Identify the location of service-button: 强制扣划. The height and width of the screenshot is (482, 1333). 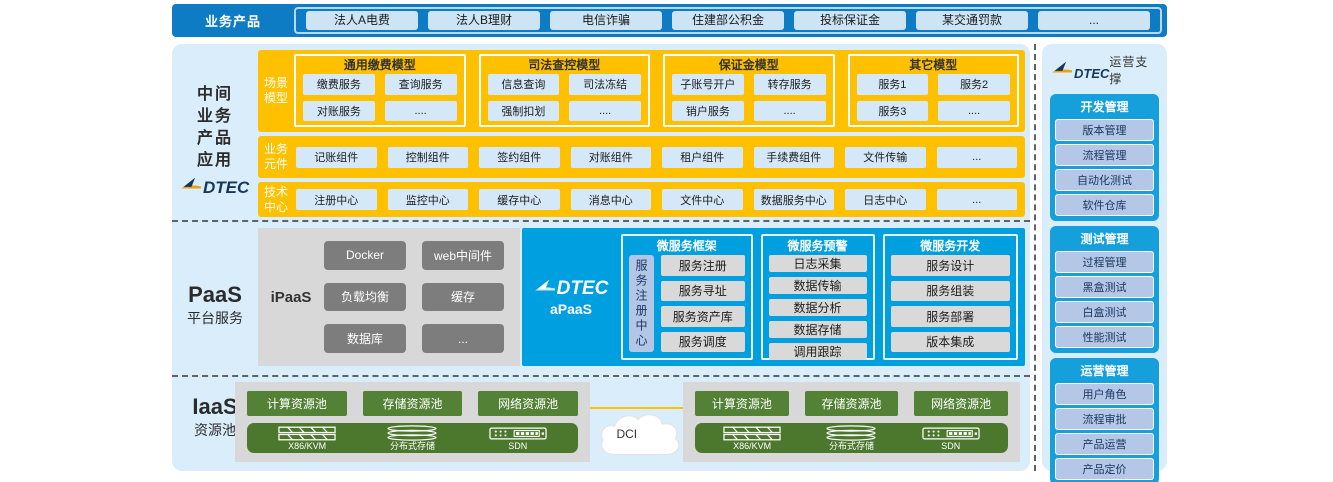
(523, 110).